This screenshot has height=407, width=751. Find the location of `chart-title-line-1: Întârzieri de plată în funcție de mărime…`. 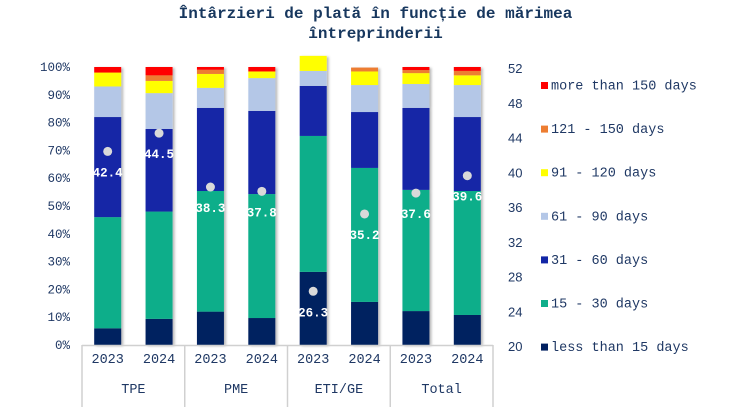

chart-title-line-1: Întârzieri de plată în funcție de mărime… is located at coordinates (375, 14).